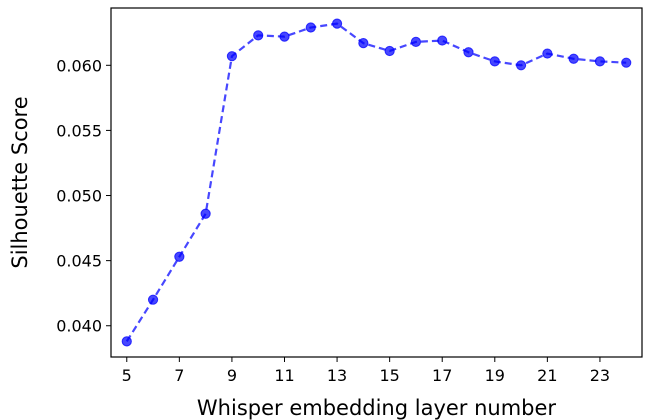 The height and width of the screenshot is (420, 647). I want to click on y-tick-label: 0.040, so click(79, 326).